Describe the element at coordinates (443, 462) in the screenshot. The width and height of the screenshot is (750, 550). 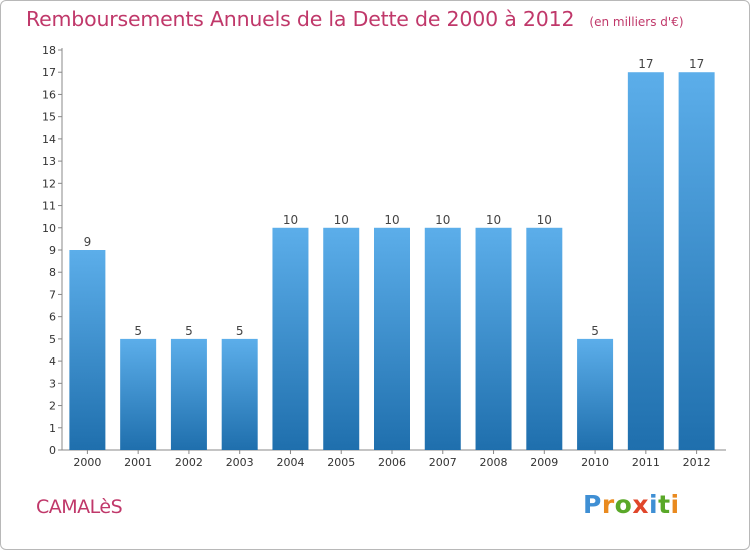
I see `x-tick-label: 2007` at that location.